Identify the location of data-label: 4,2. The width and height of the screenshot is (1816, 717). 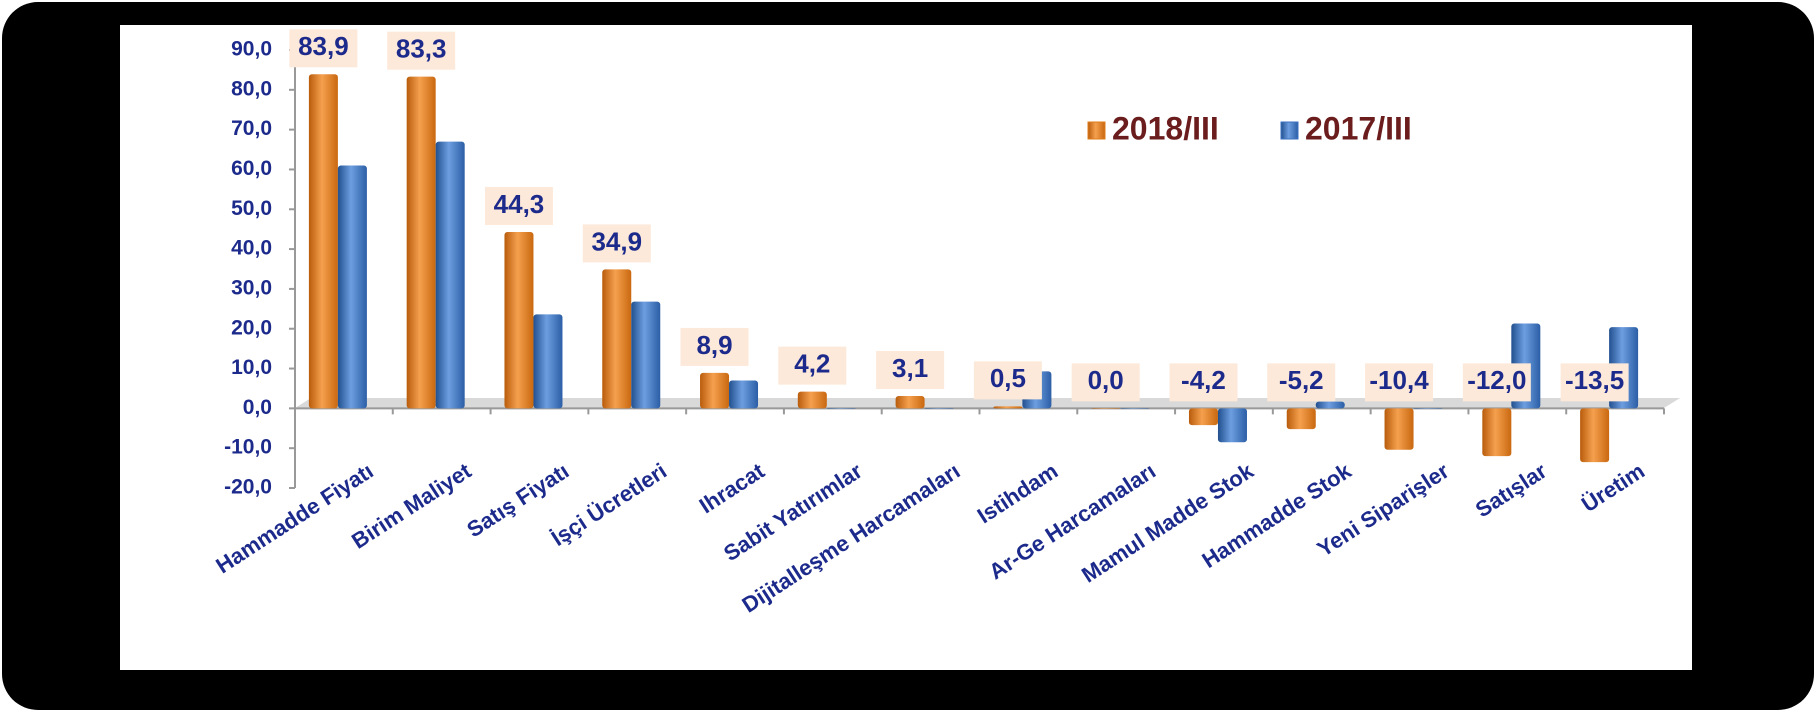
(812, 364).